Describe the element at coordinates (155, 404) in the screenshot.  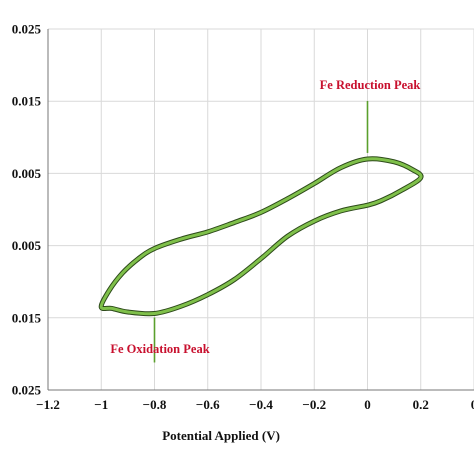
I see `x-tick-label: −0.8` at that location.